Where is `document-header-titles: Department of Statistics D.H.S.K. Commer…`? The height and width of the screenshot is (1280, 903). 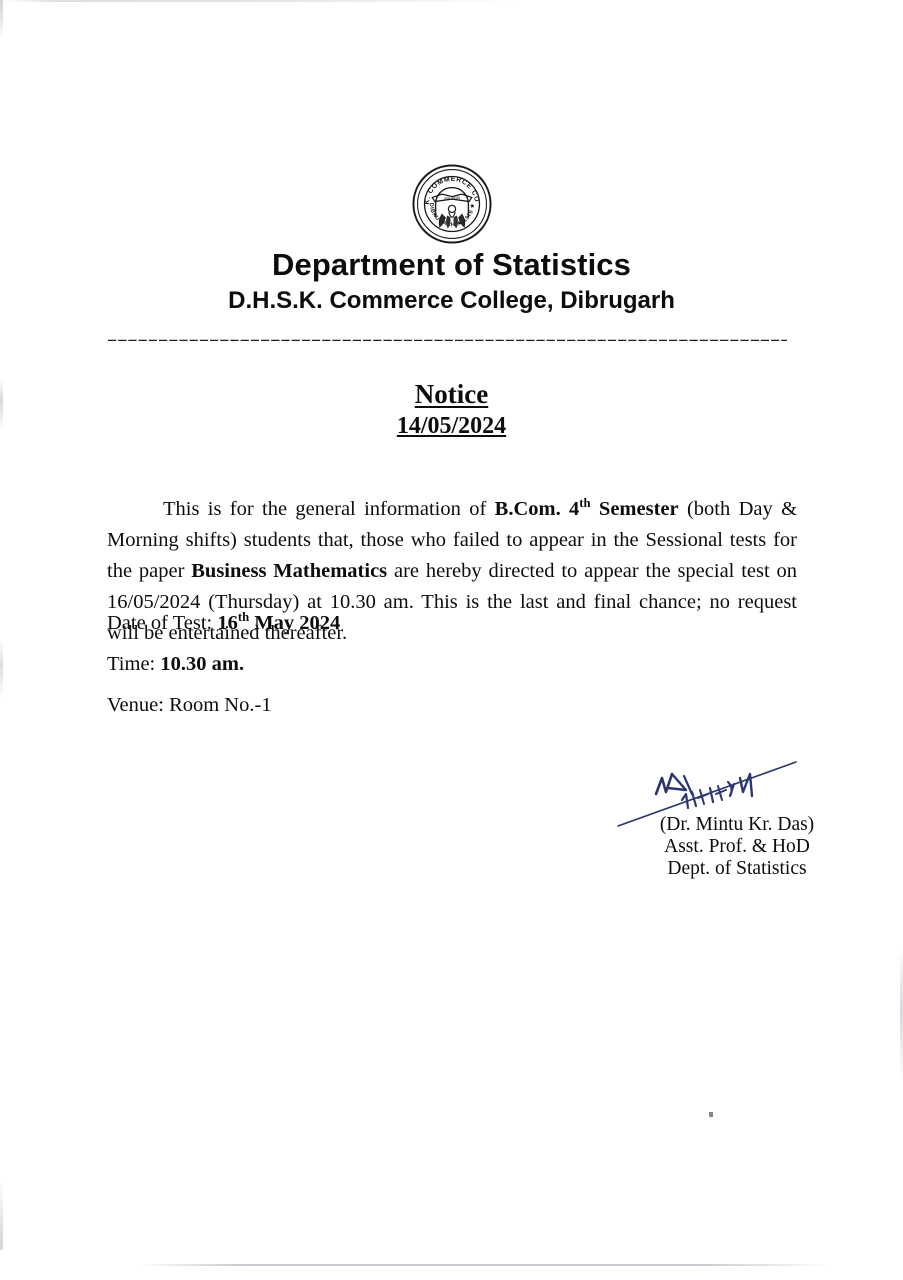
document-header-titles: Department of Statistics D.H.S.K. Commer… is located at coordinates (451, 281).